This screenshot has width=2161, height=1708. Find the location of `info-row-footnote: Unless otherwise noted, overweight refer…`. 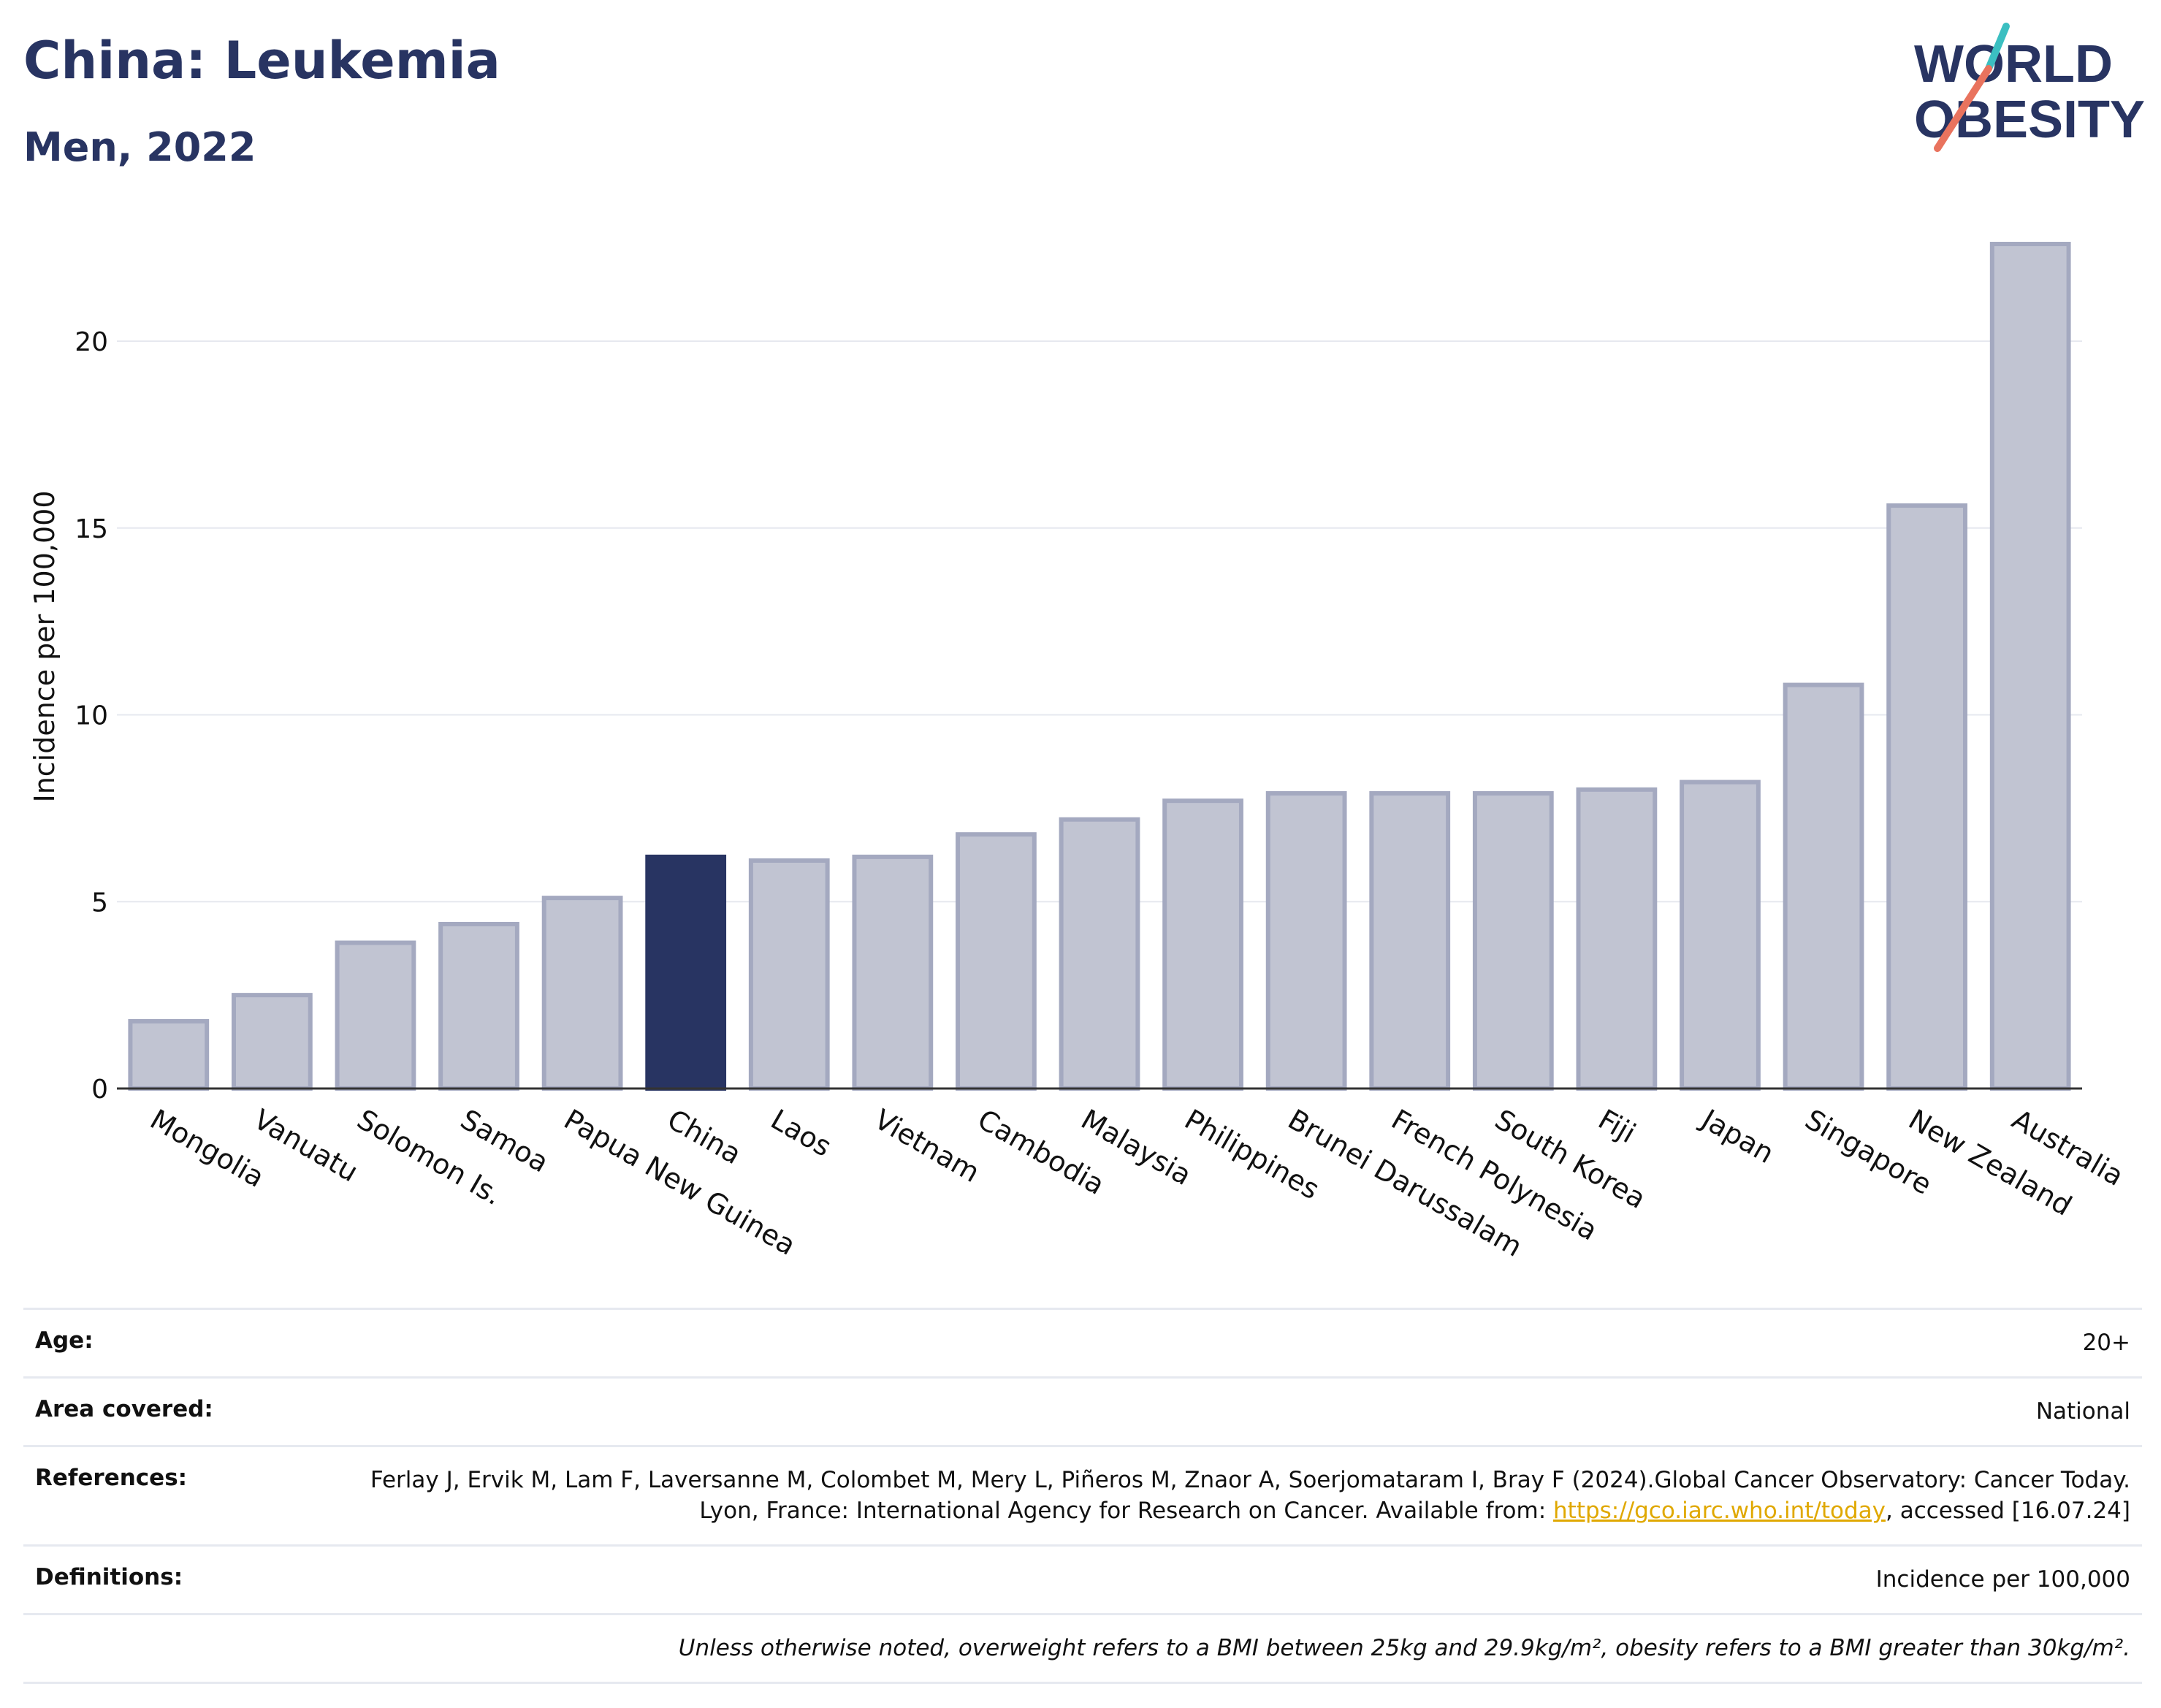

info-row-footnote: Unless otherwise noted, overweight refer… is located at coordinates (1082, 1648).